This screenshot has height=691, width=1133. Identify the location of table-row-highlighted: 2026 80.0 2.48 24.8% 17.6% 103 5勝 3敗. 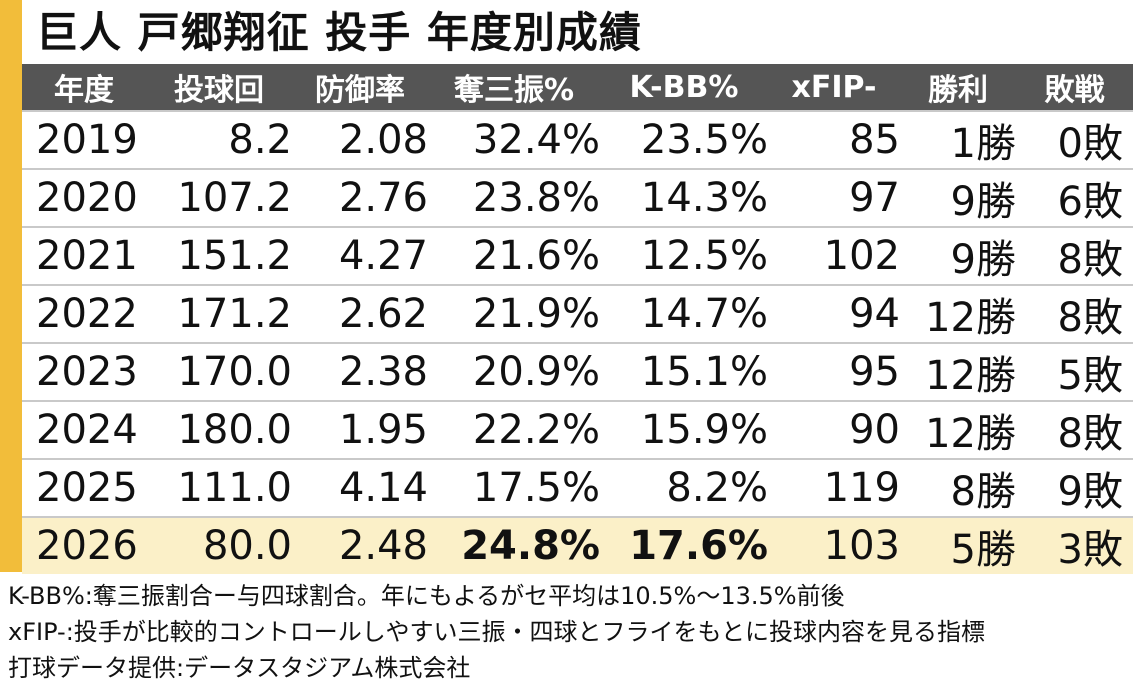
(577, 545).